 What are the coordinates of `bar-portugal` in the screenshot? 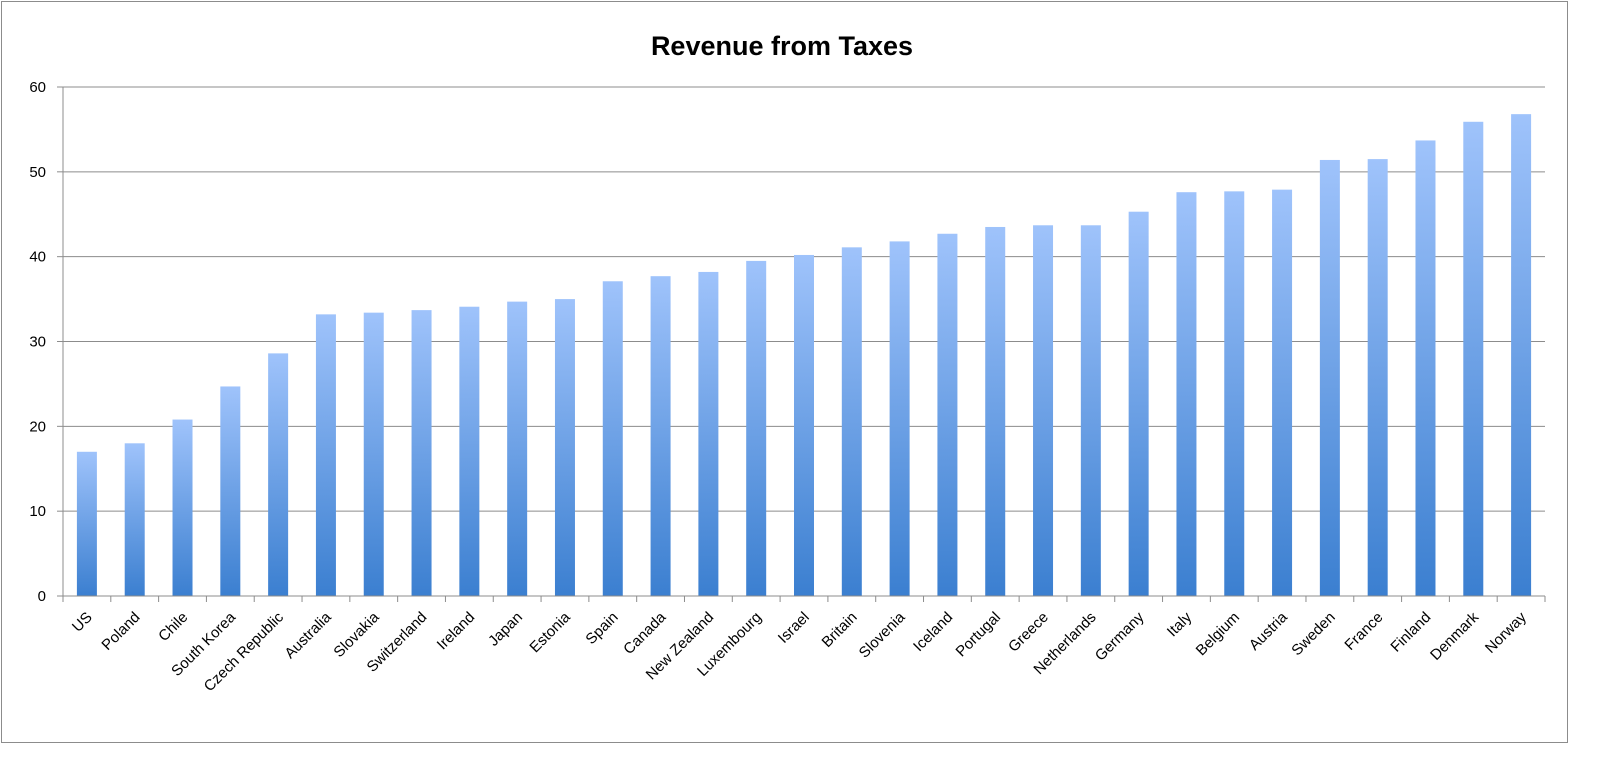 It's located at (995, 411).